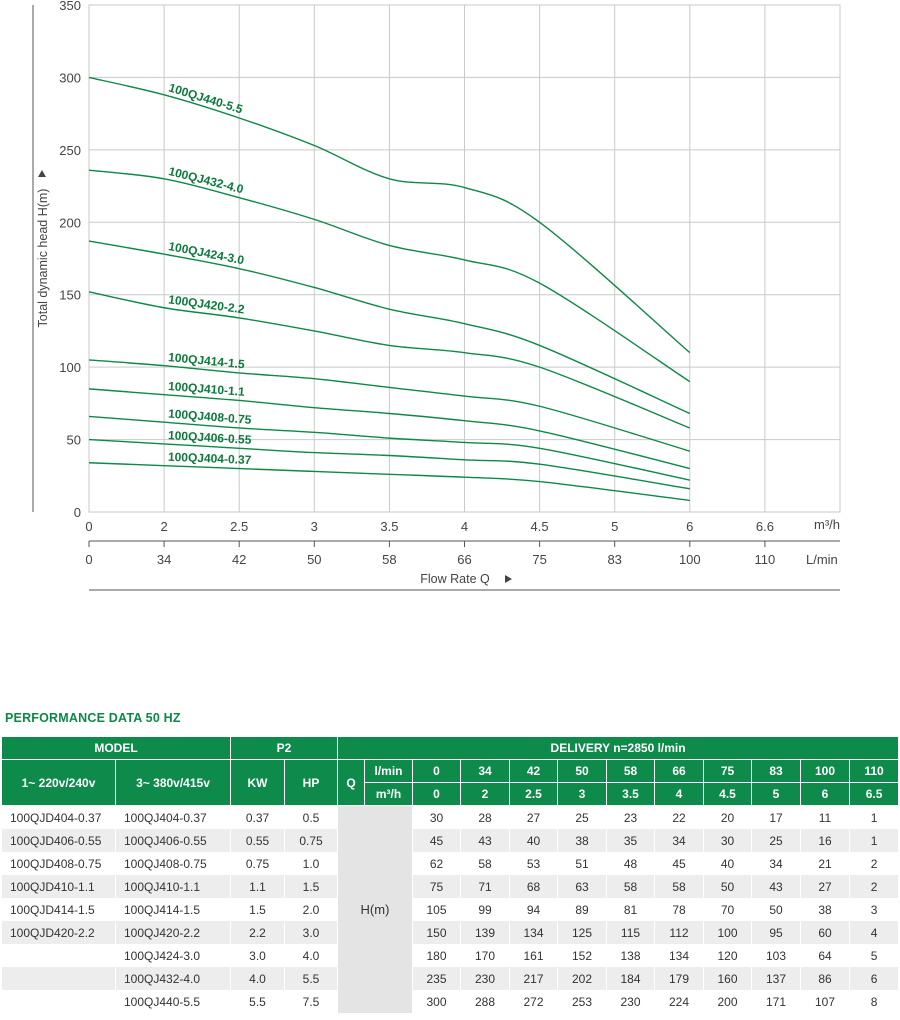 This screenshot has height=1020, width=900. I want to click on head-value: 17, so click(776, 817).